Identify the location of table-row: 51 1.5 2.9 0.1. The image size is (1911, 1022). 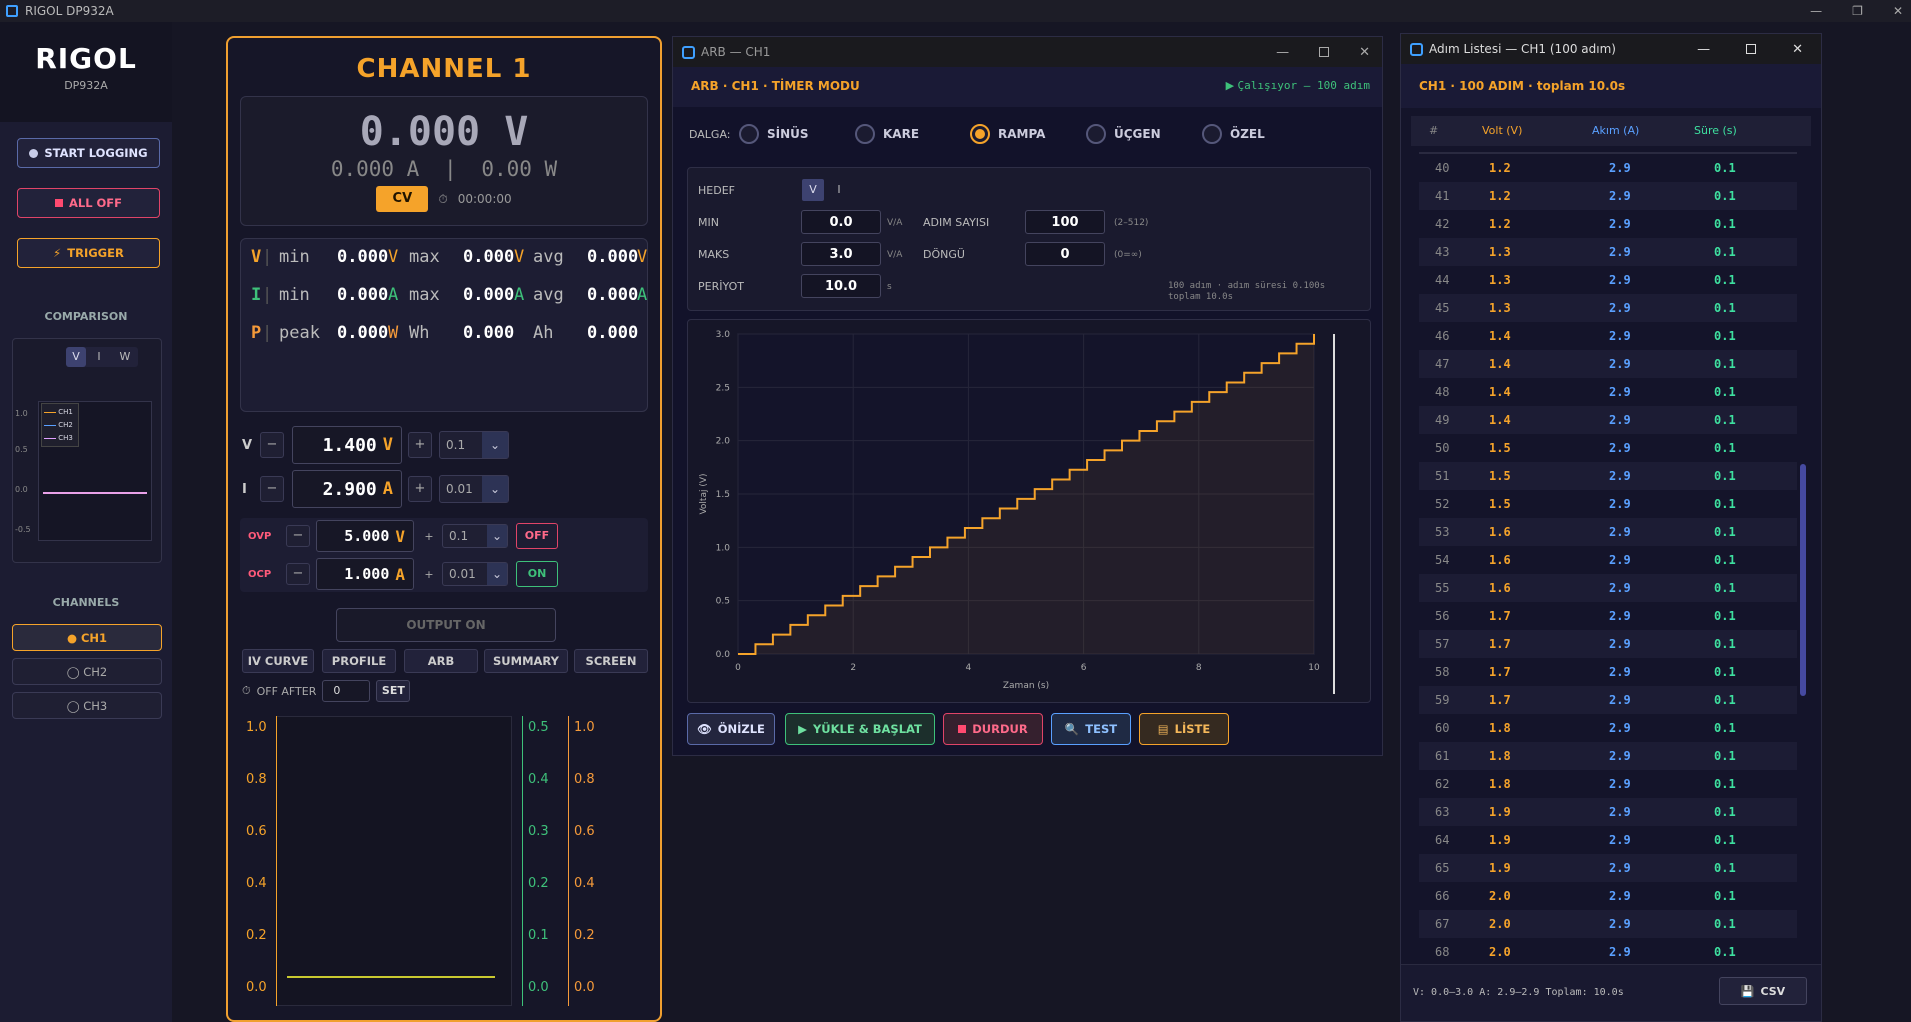
(1608, 476).